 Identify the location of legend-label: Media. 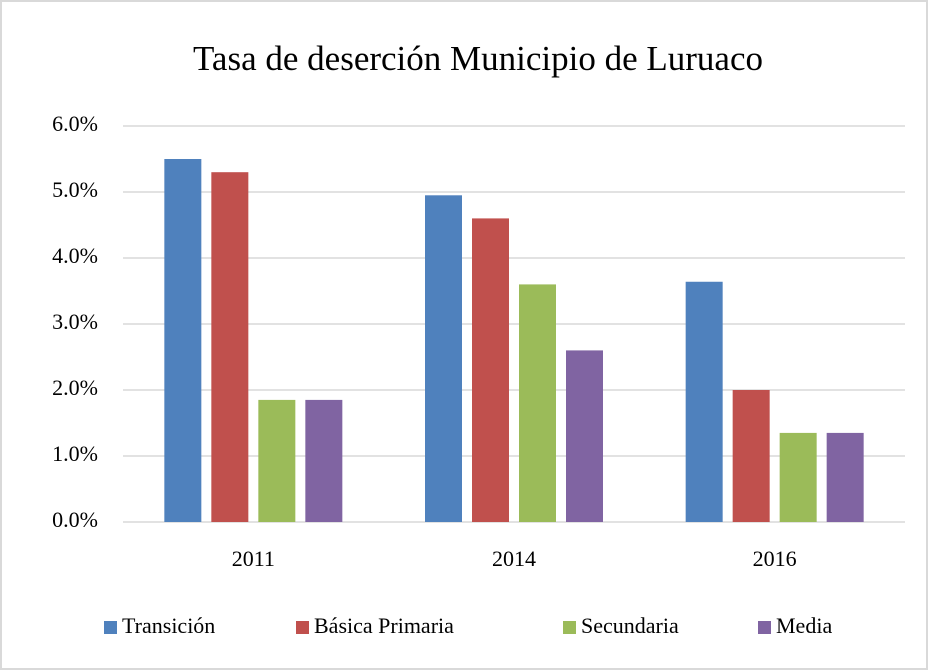
(804, 625).